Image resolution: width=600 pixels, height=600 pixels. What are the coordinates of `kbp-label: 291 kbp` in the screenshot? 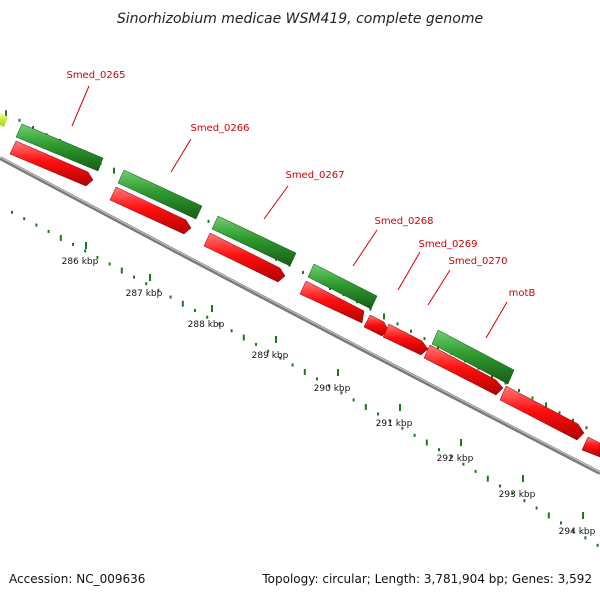 It's located at (394, 424).